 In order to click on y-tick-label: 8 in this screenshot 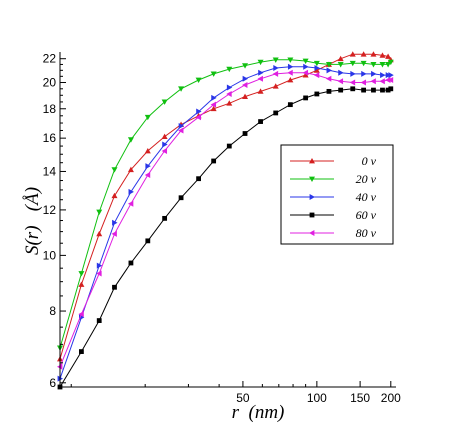, I will do `click(52, 311)`.